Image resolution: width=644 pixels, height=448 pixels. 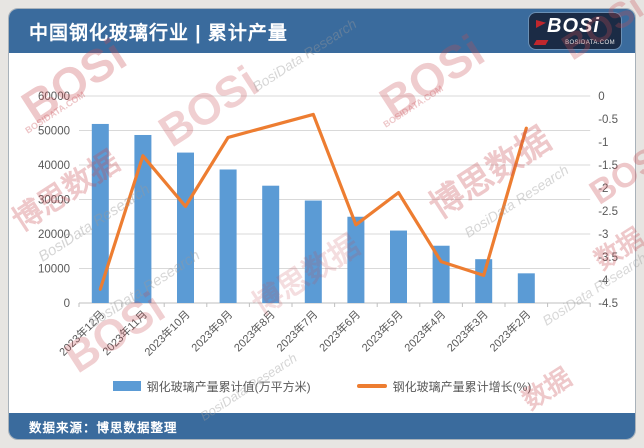 What do you see at coordinates (103, 427) in the screenshot?
I see `data-source: 数据来源：博思数据整理` at bounding box center [103, 427].